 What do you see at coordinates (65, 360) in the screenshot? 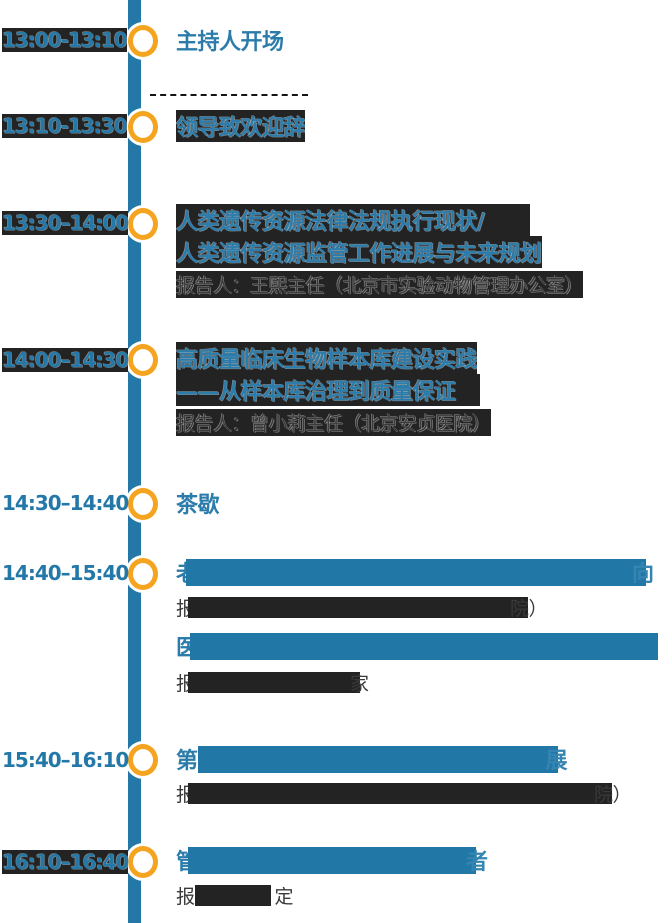
I see `time-label: 14:00–14:30` at bounding box center [65, 360].